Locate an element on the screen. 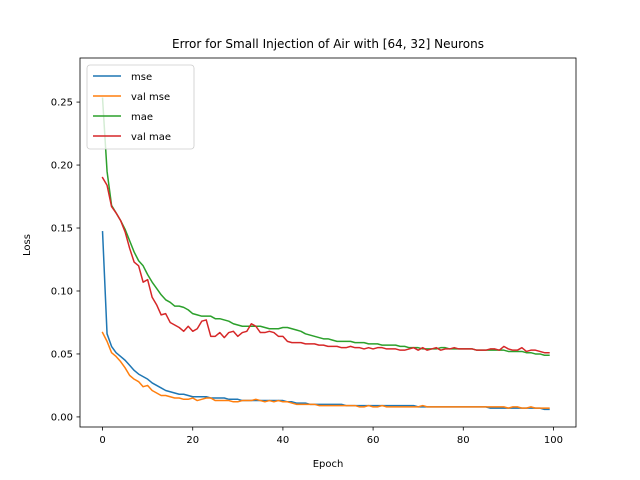 This screenshot has width=640, height=480. legend: mse val mse mae val mae is located at coordinates (140, 107).